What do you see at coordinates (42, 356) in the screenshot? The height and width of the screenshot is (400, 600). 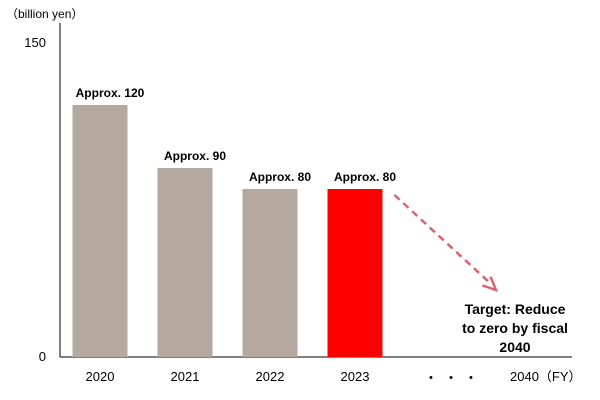 I see `y-tick-label-zero: 0` at bounding box center [42, 356].